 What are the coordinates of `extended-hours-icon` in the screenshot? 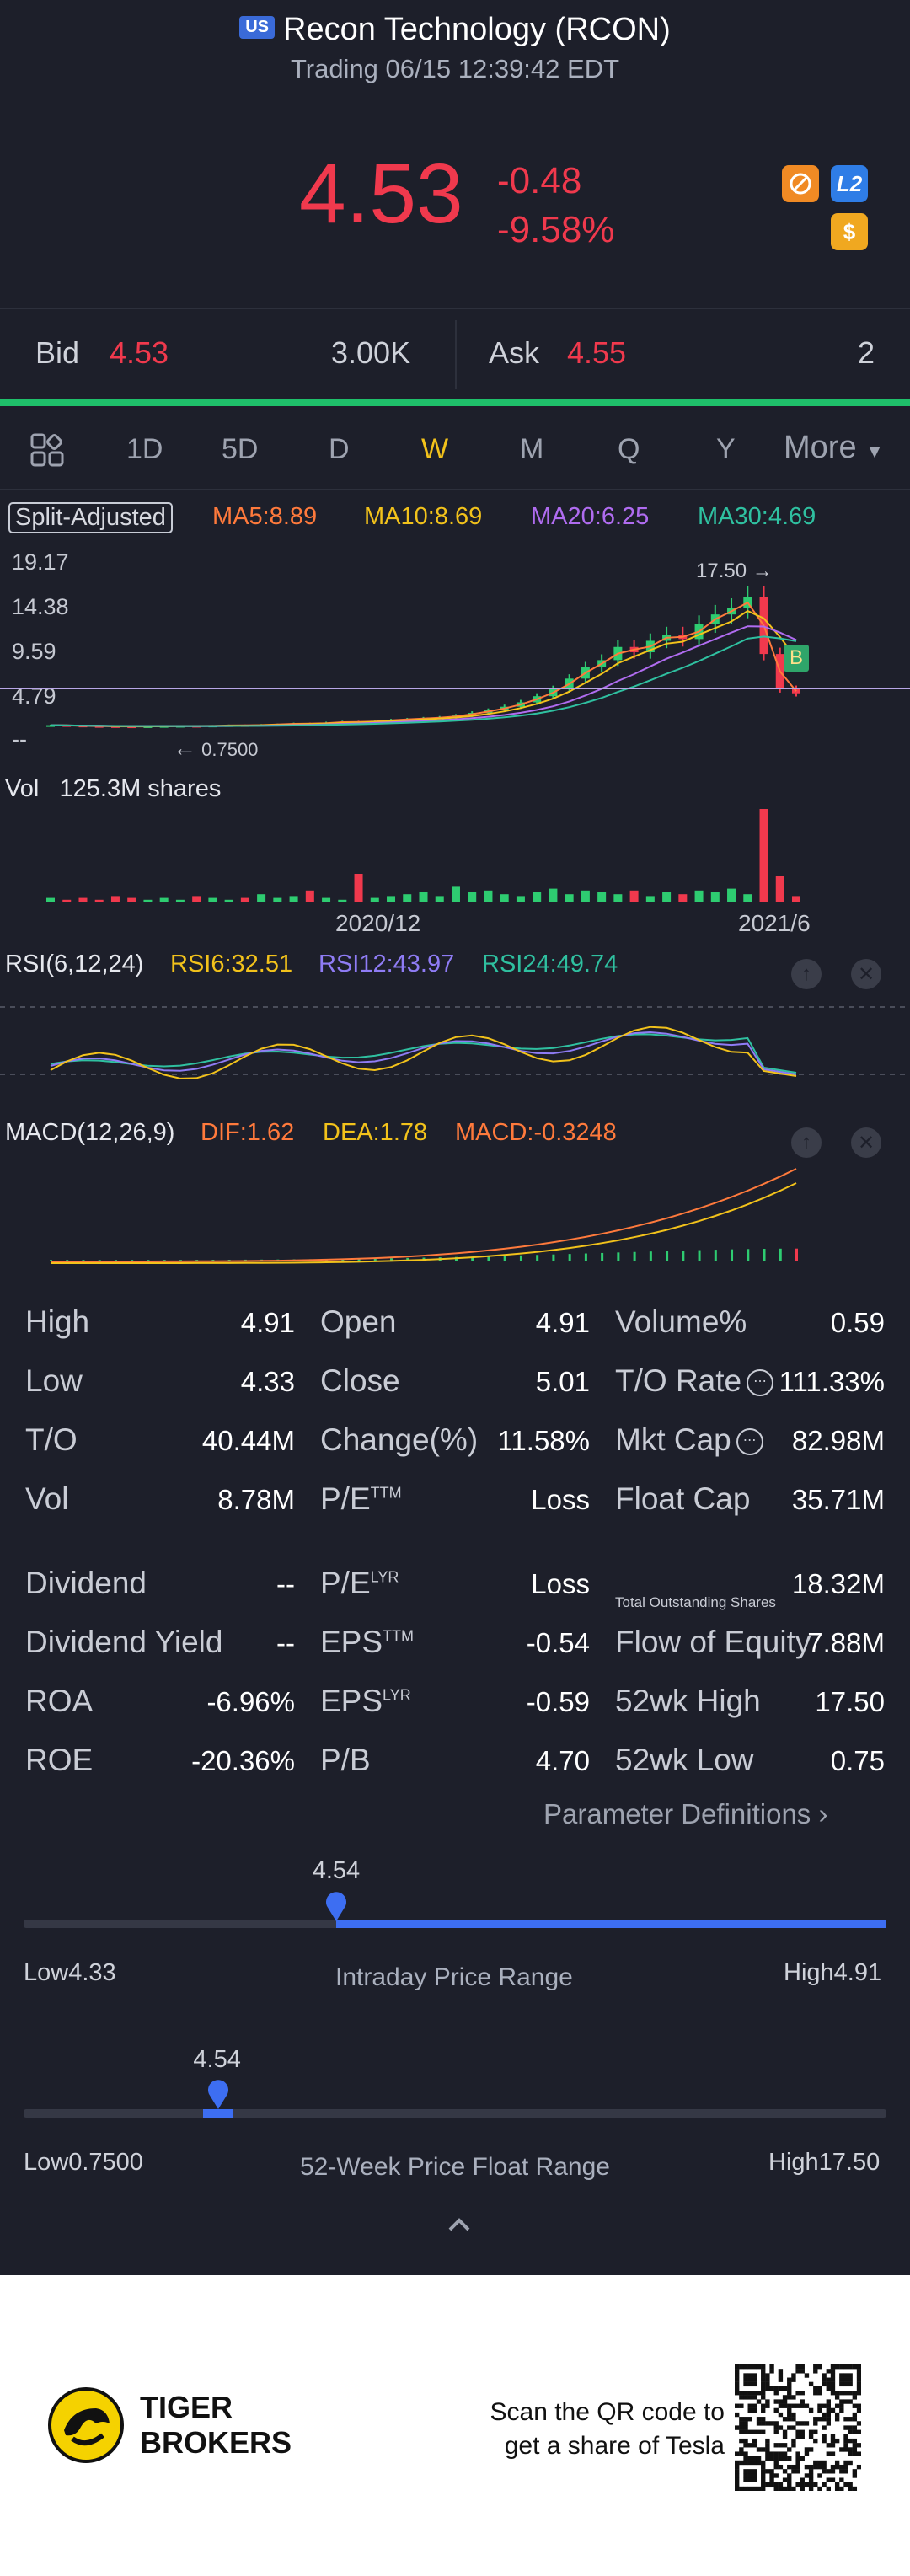 It's located at (800, 184).